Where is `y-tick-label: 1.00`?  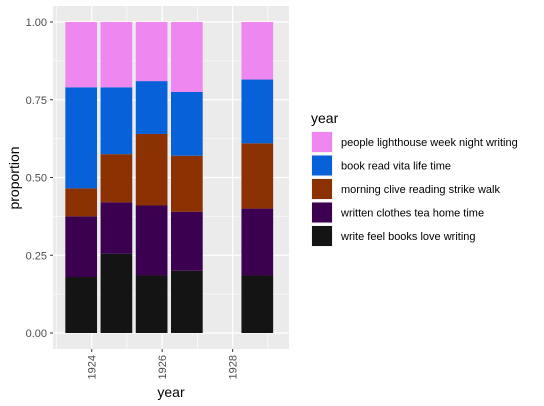
y-tick-label: 1.00 is located at coordinates (36, 23).